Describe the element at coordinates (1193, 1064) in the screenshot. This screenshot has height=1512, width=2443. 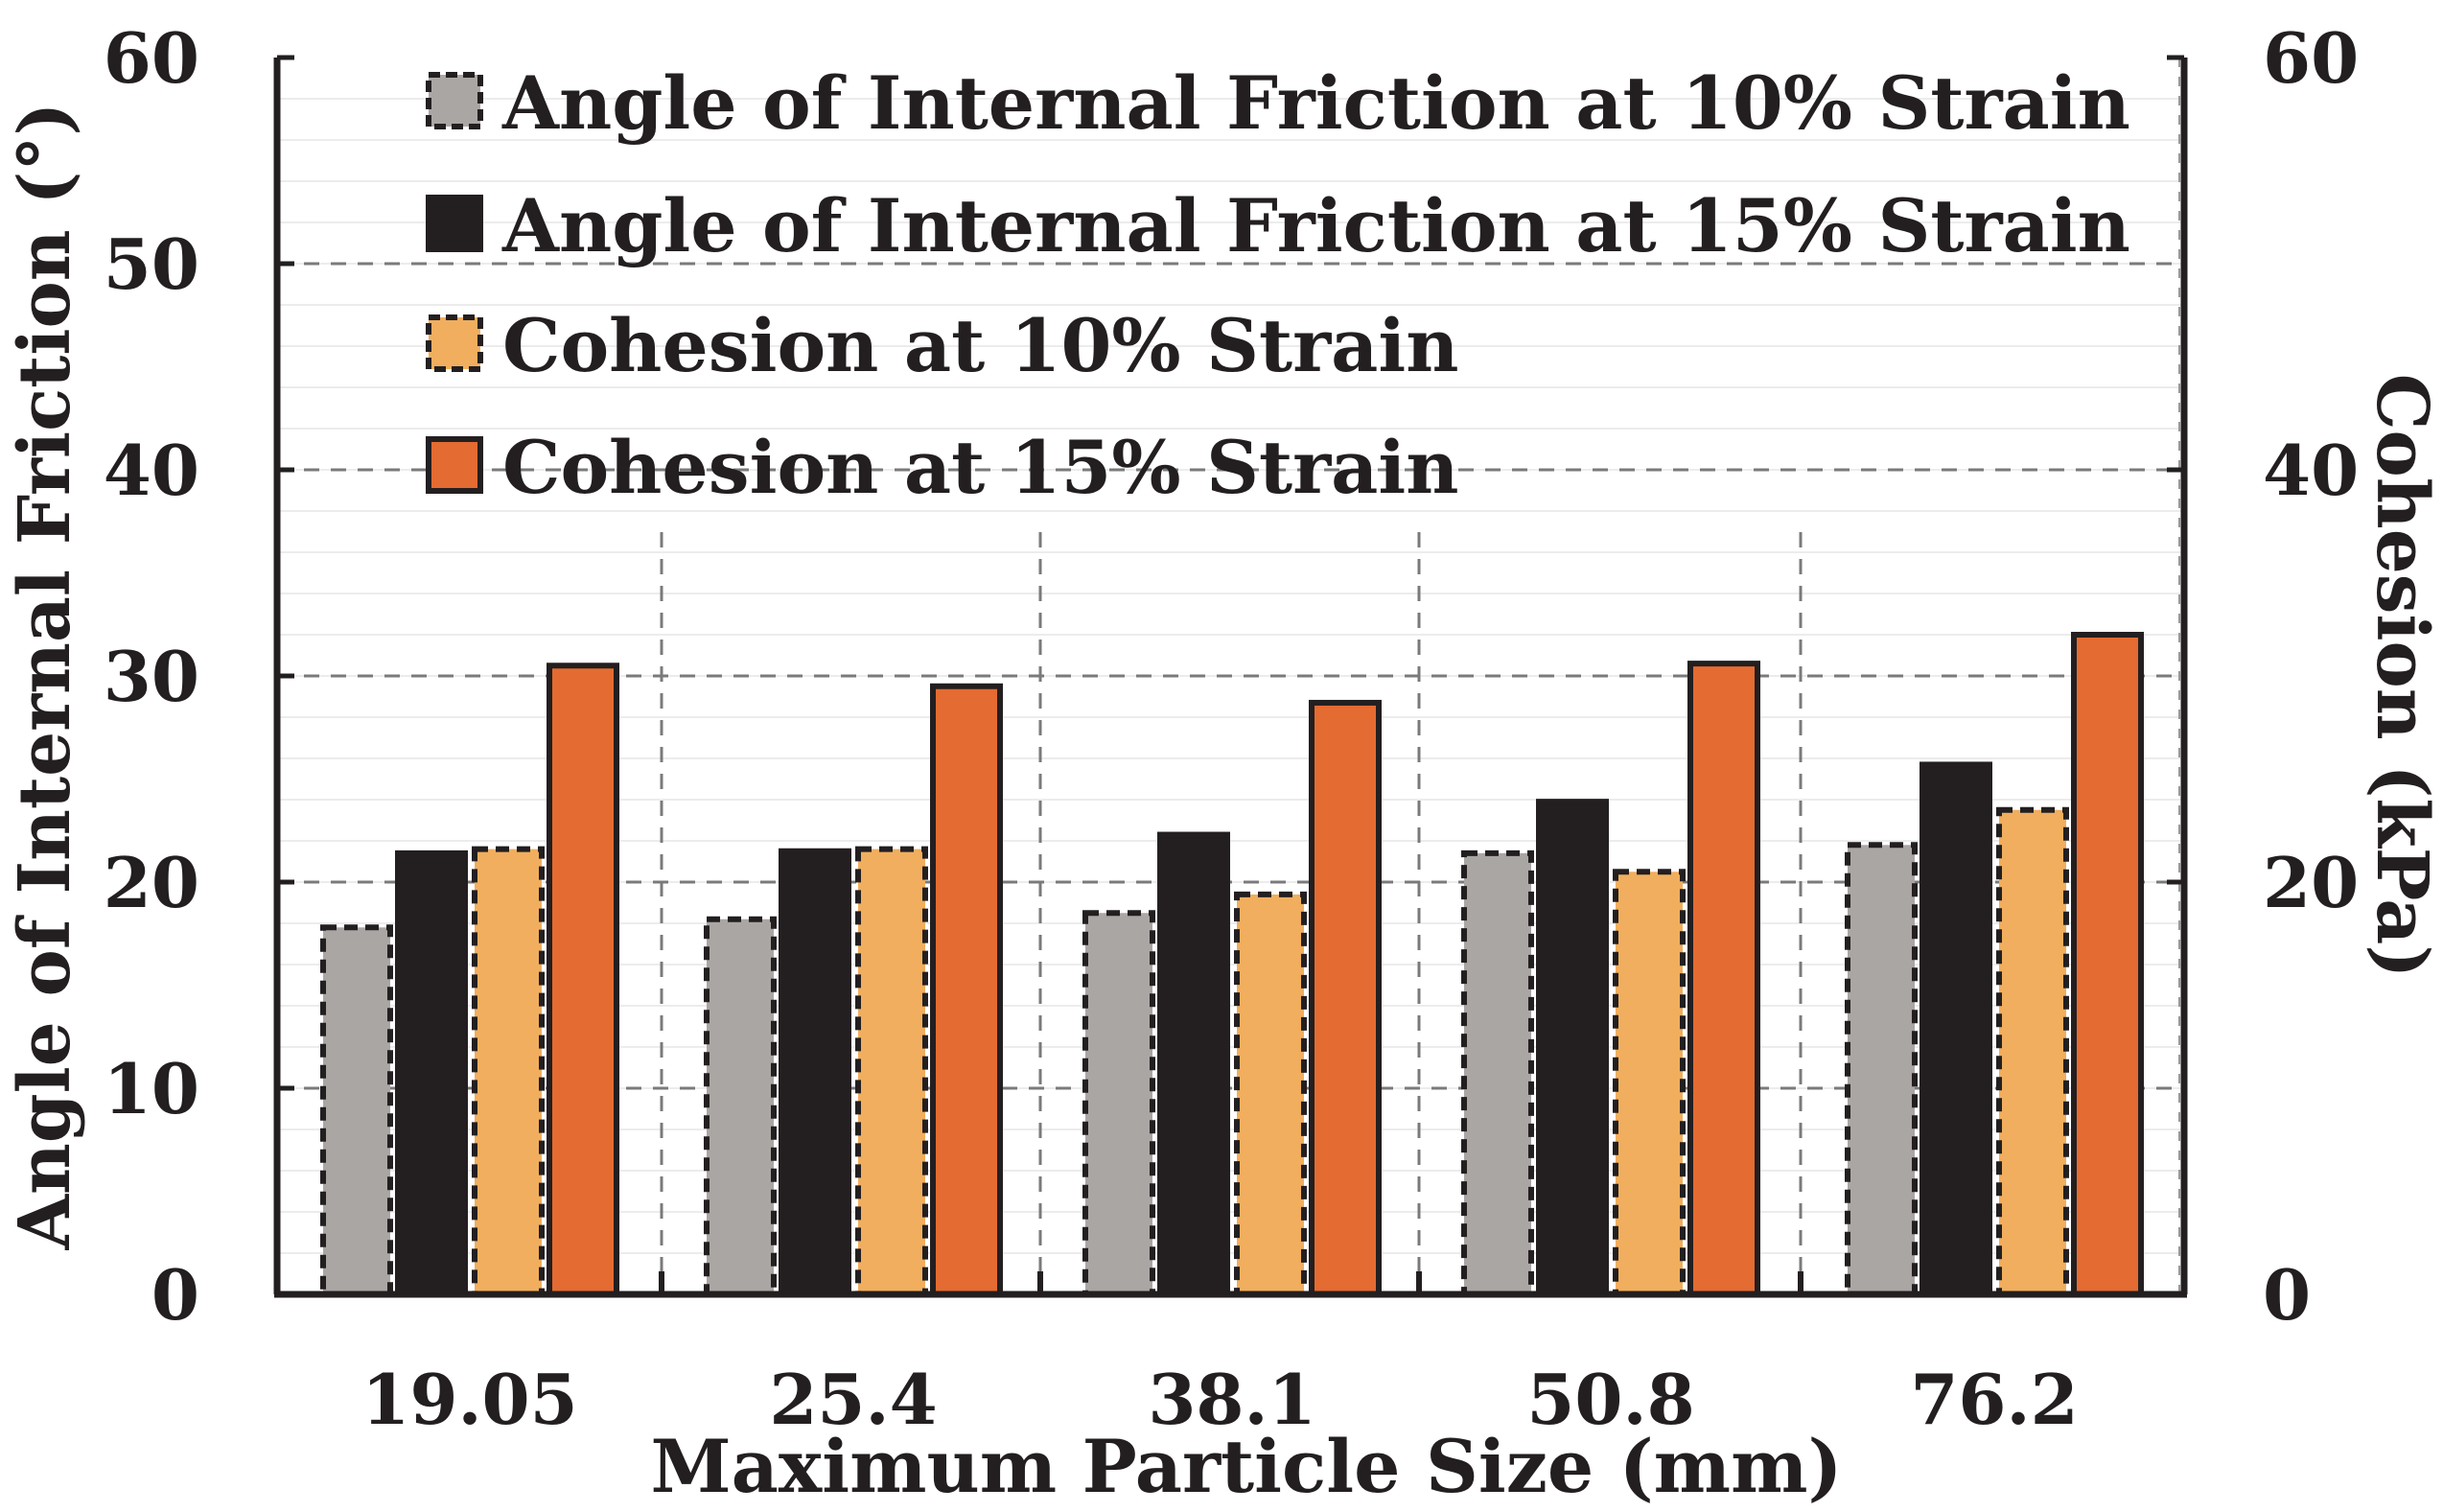
I see `bar-friction-15-38.1` at that location.